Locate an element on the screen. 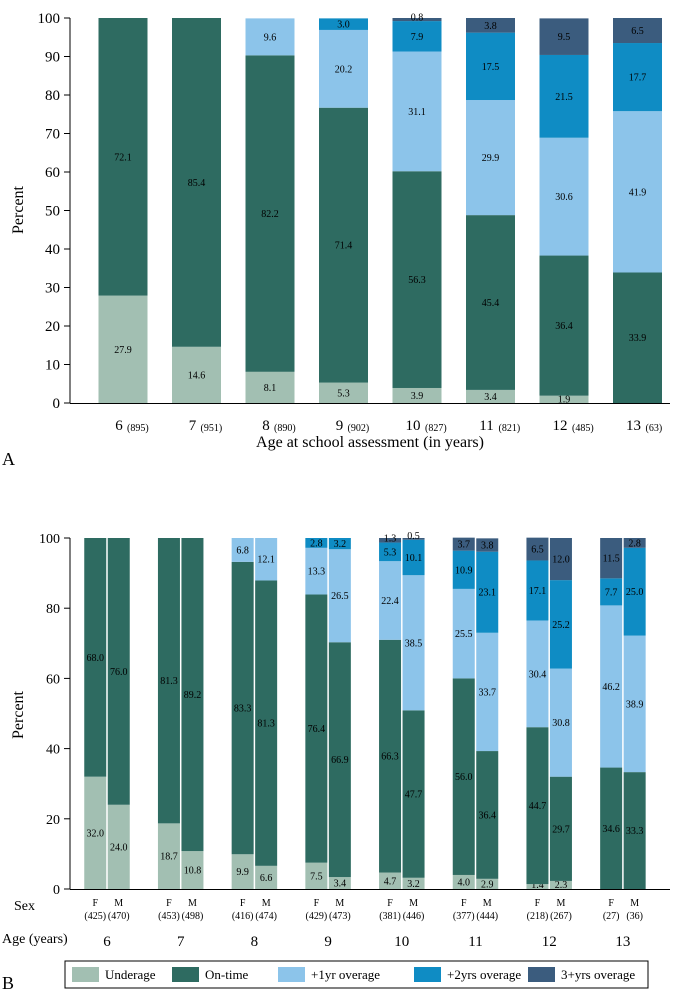  panel-a-ytick-label: 50 is located at coordinates (52, 212).